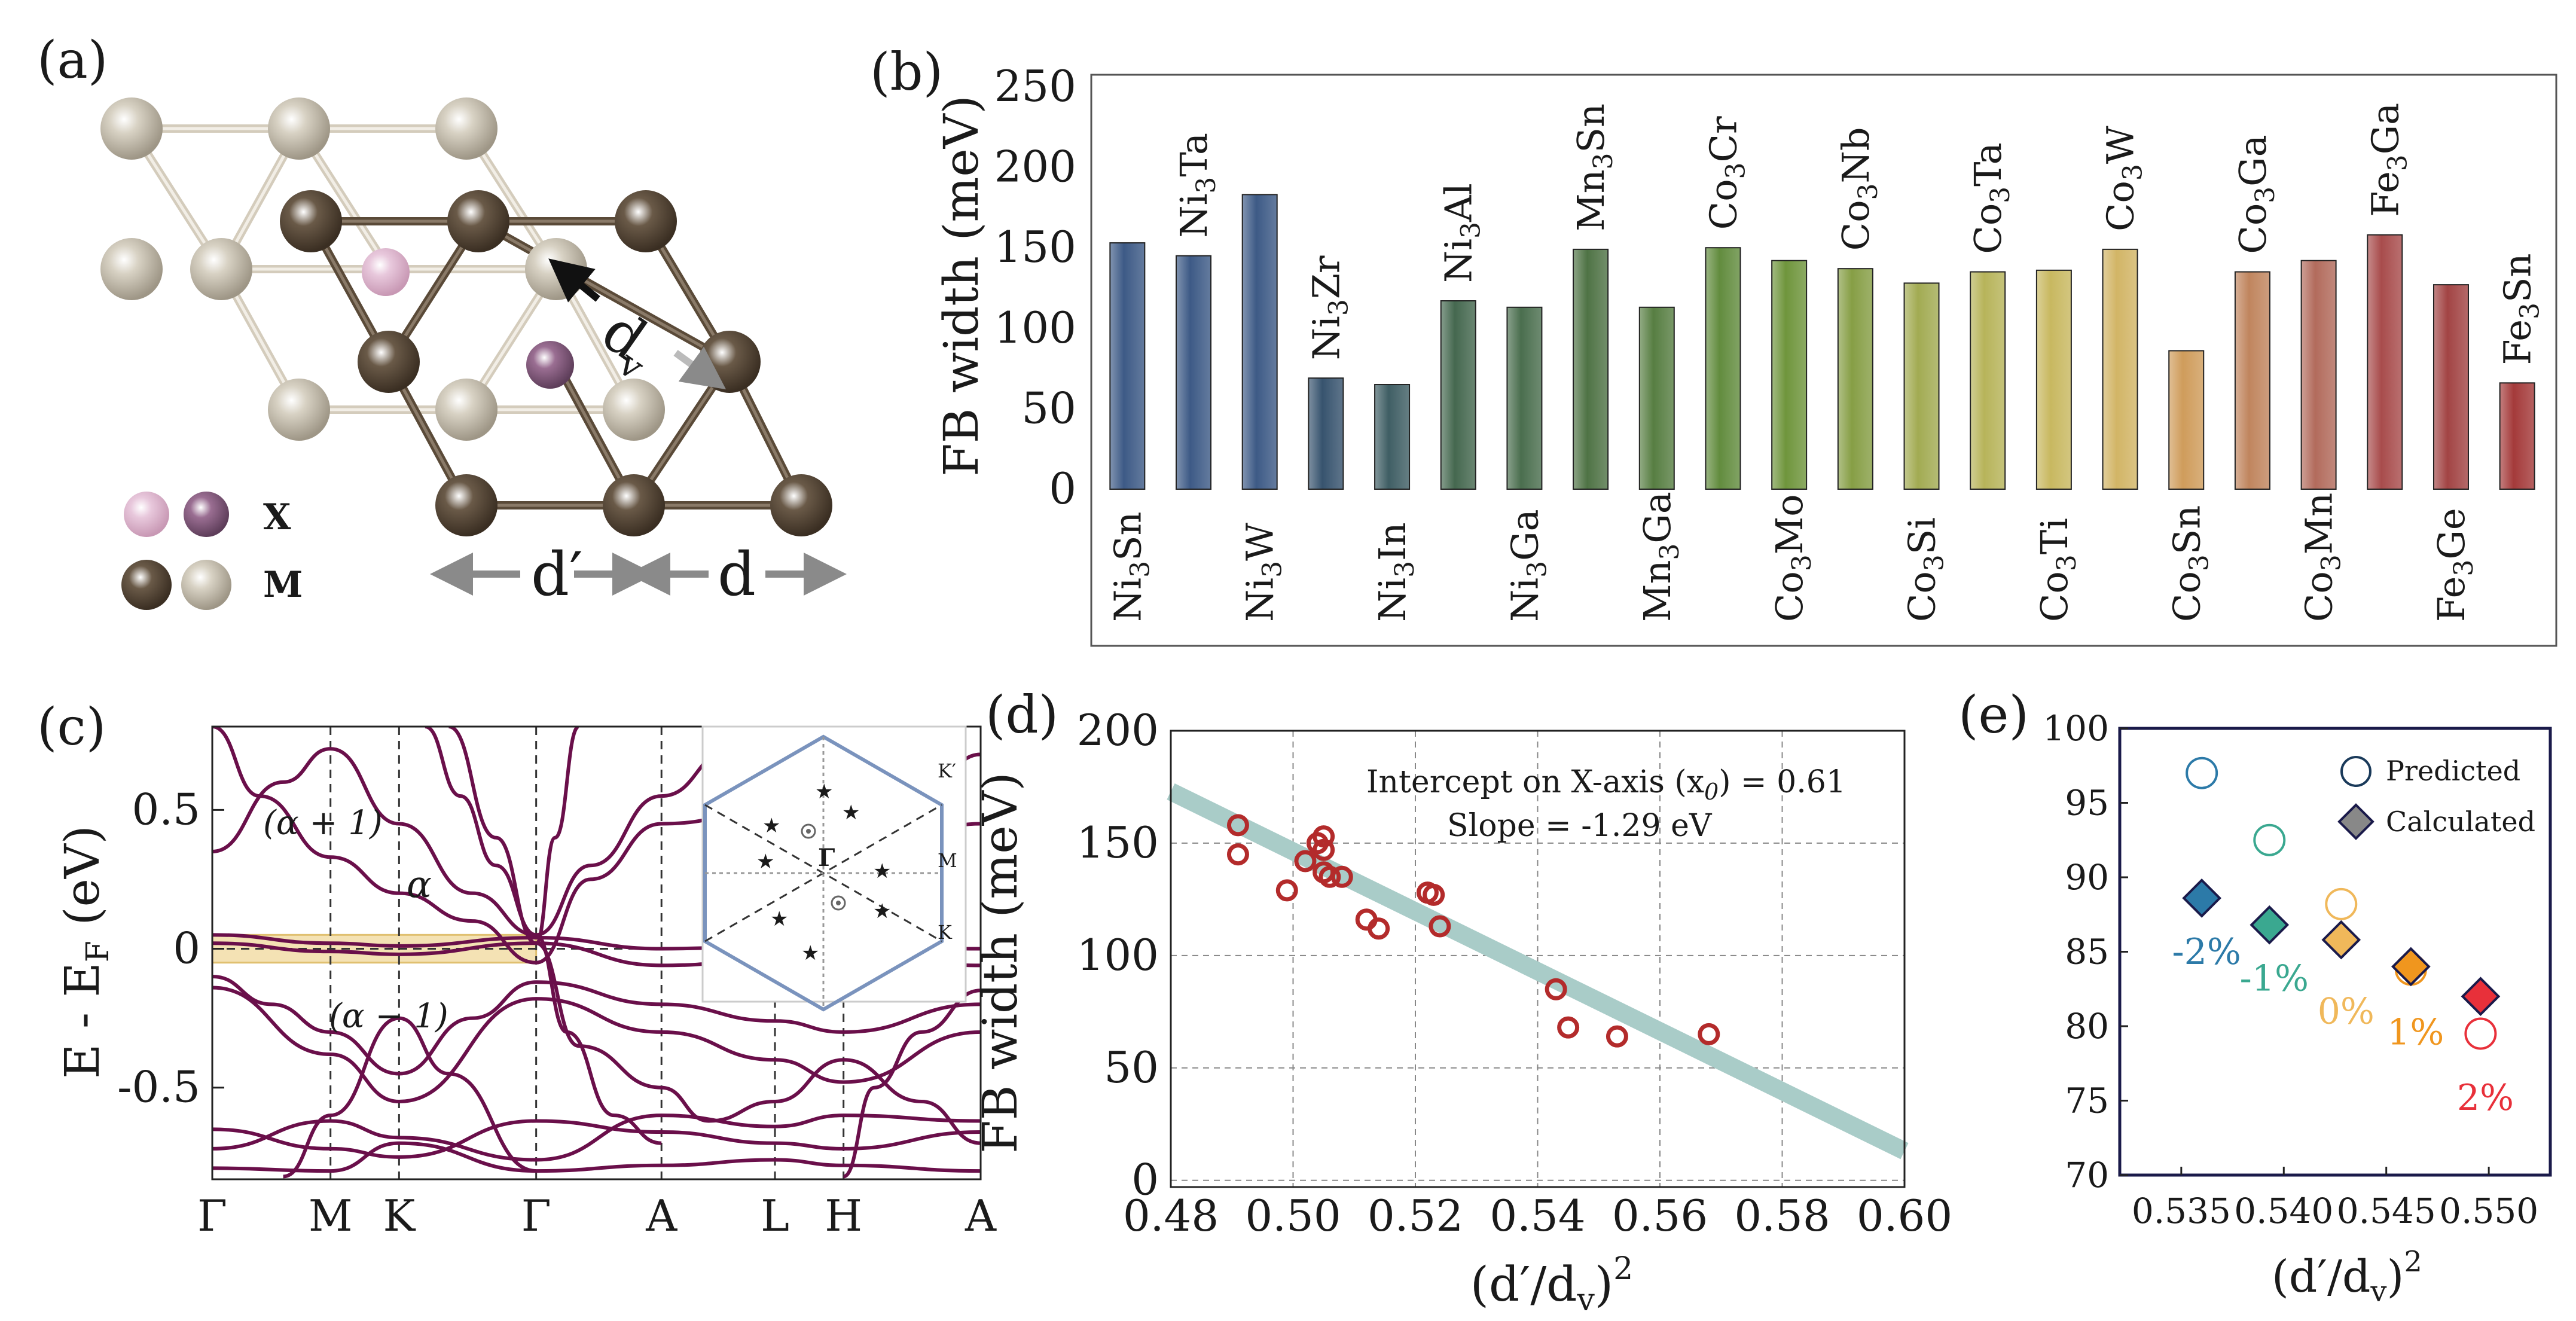 The image size is (2576, 1321). Describe the element at coordinates (2252, 381) in the screenshot. I see `bar-co3ga` at that location.